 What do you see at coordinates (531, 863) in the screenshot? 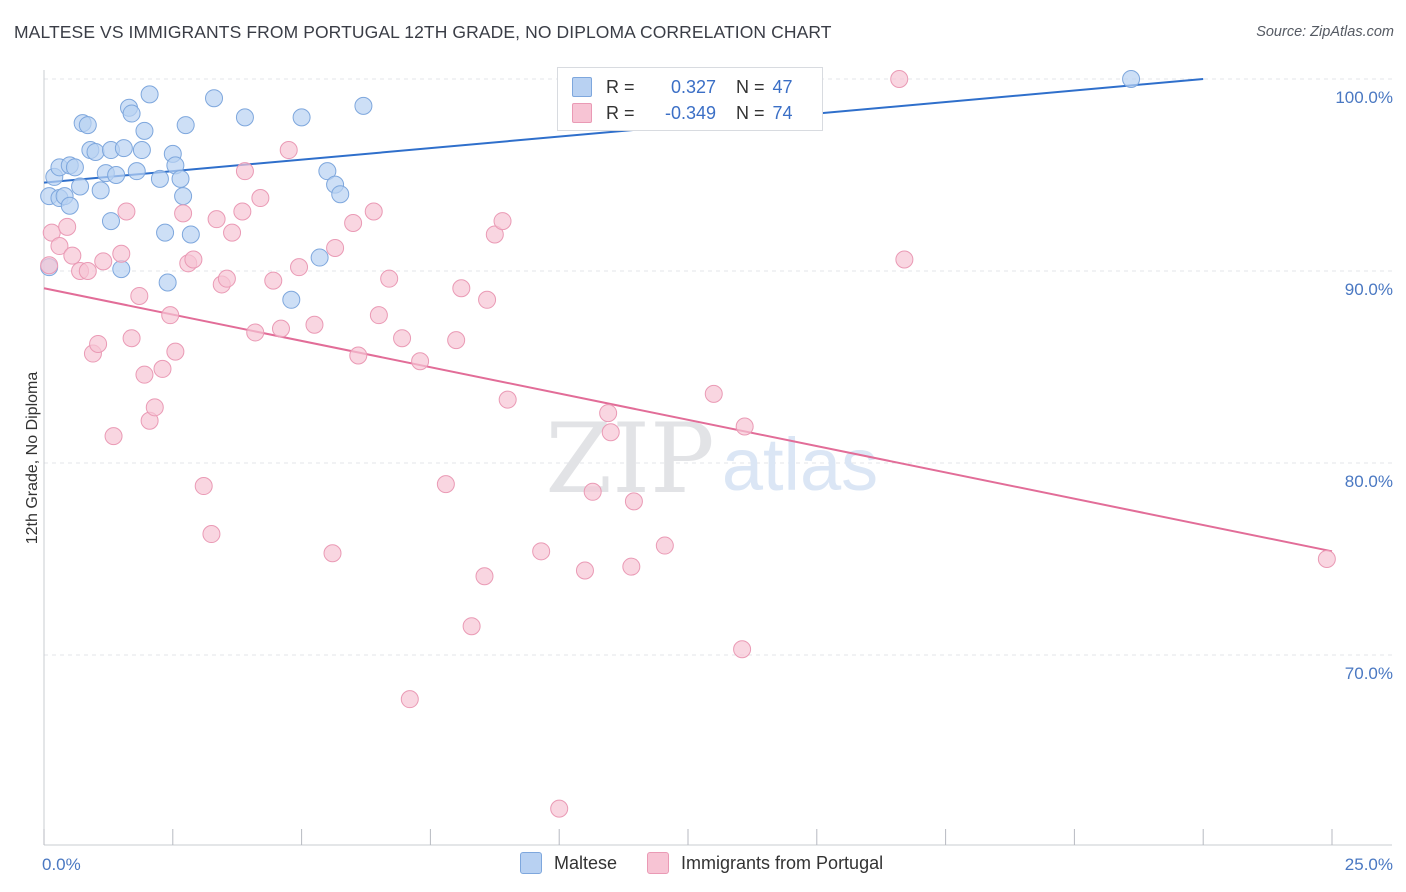
I see `legend-swatch-blue` at bounding box center [531, 863].